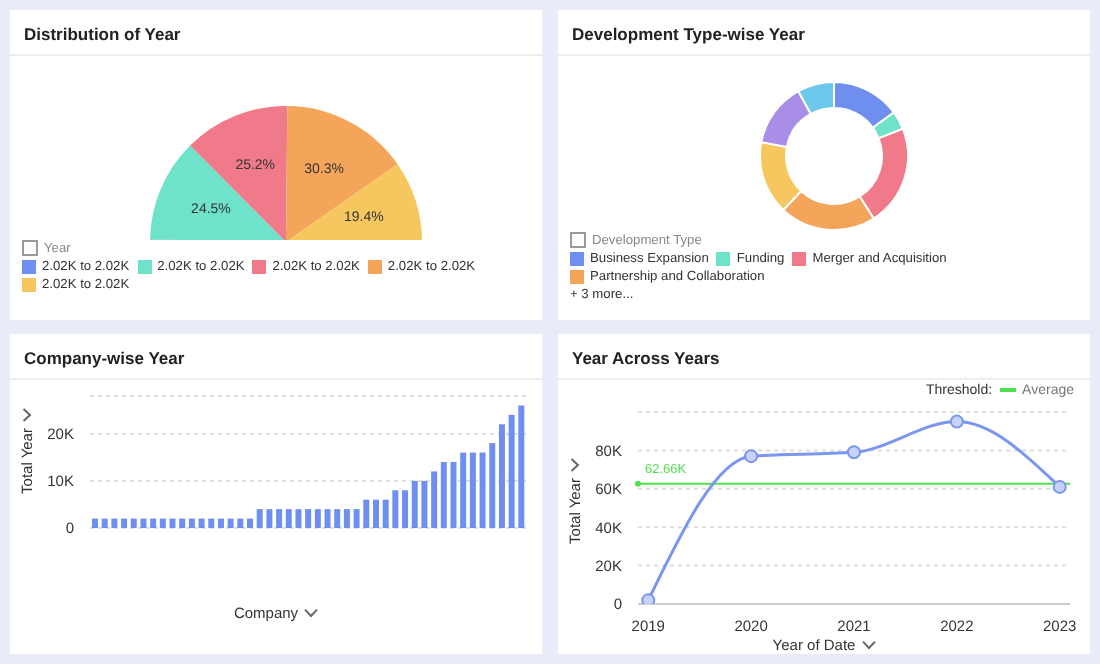 This screenshot has width=1100, height=664. I want to click on chart-title: Year Across Years, so click(824, 357).